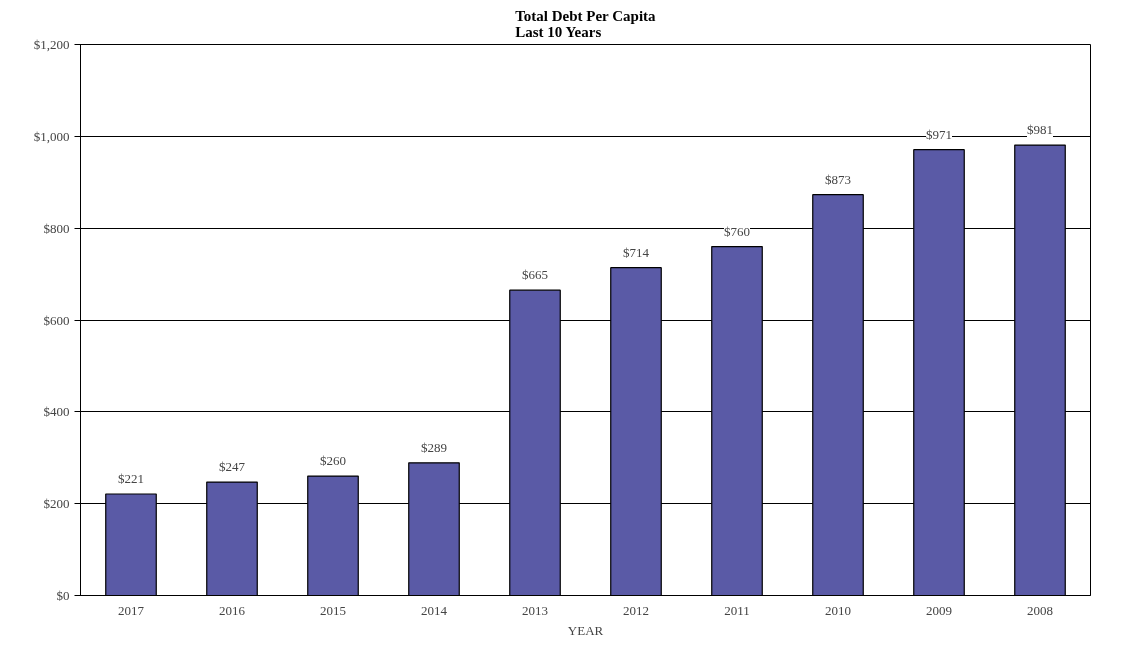 The image size is (1130, 654). Describe the element at coordinates (838, 179) in the screenshot. I see `data-label: $873` at that location.